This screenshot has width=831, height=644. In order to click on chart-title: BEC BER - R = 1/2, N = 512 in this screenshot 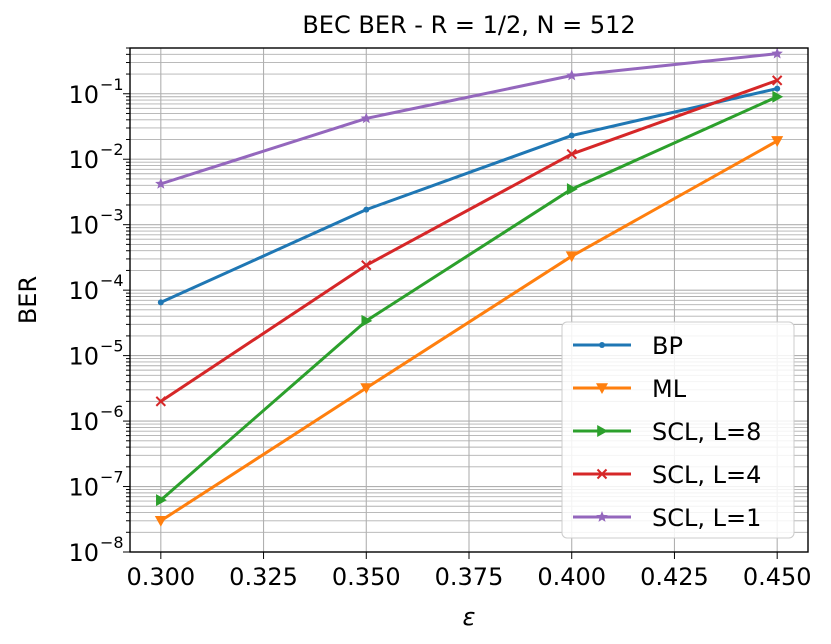, I will do `click(468, 25)`.